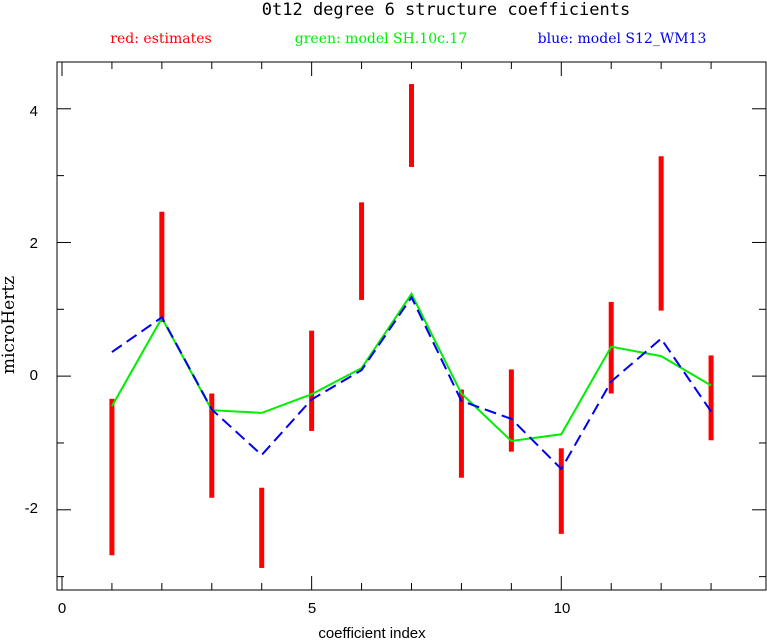 The image size is (767, 641). Describe the element at coordinates (312, 608) in the screenshot. I see `x-tick-label-5: 5` at that location.